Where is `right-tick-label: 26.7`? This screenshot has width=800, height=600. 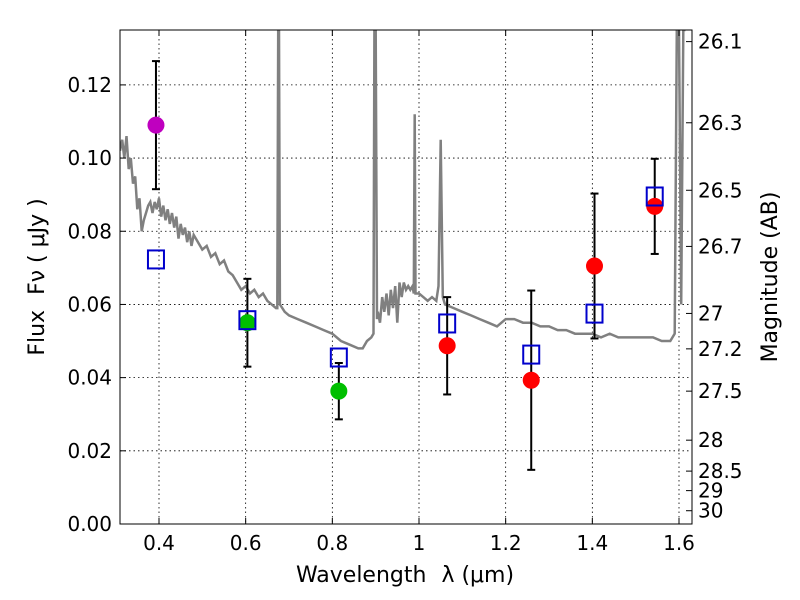
right-tick-label: 26.7 is located at coordinates (720, 246).